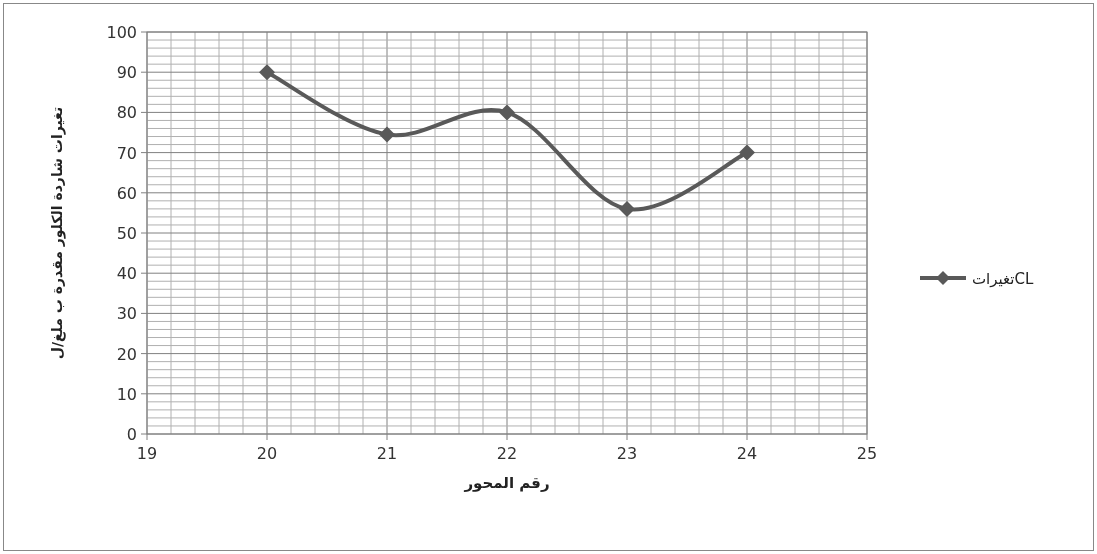  What do you see at coordinates (57, 233) in the screenshot?
I see `y-axis-title: تغيرات شاردة الكلور مقدرة ب ملغ/ل` at bounding box center [57, 233].